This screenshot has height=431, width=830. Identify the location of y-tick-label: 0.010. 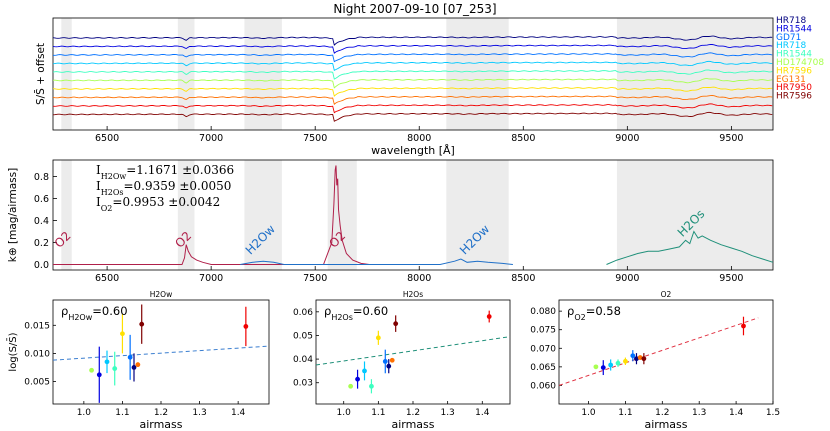
(37, 354).